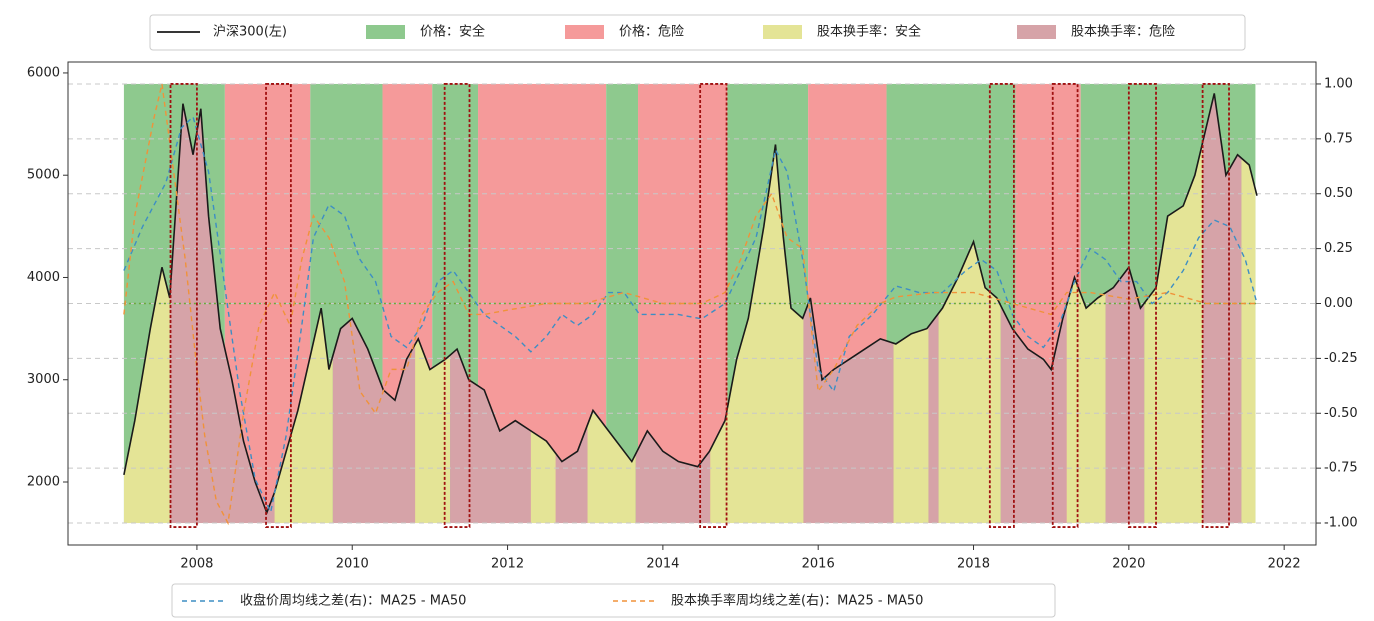 Image resolution: width=1374 pixels, height=621 pixels. What do you see at coordinates (973, 564) in the screenshot?
I see `x-tick-label: 2018` at bounding box center [973, 564].